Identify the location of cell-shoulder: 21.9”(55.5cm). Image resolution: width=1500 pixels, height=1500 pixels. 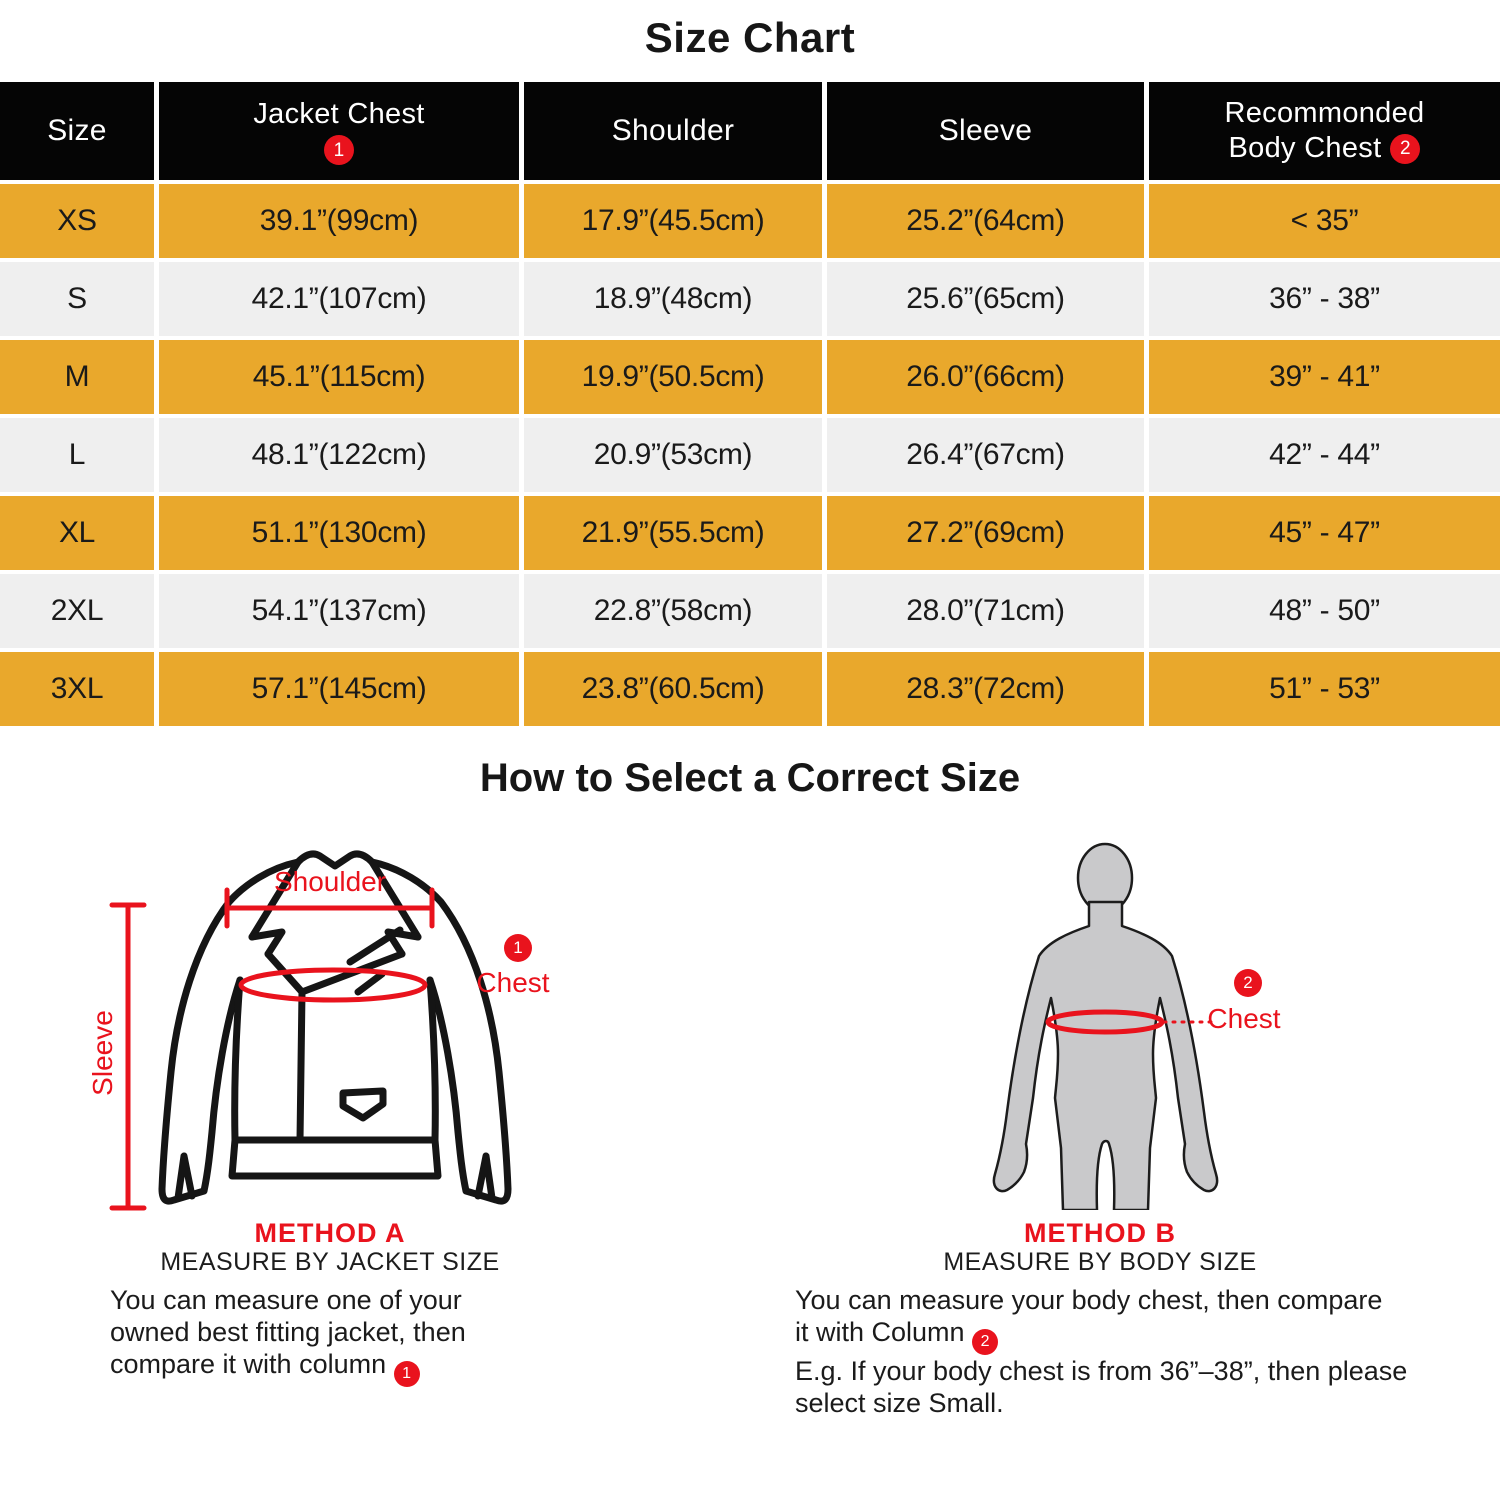
(673, 533).